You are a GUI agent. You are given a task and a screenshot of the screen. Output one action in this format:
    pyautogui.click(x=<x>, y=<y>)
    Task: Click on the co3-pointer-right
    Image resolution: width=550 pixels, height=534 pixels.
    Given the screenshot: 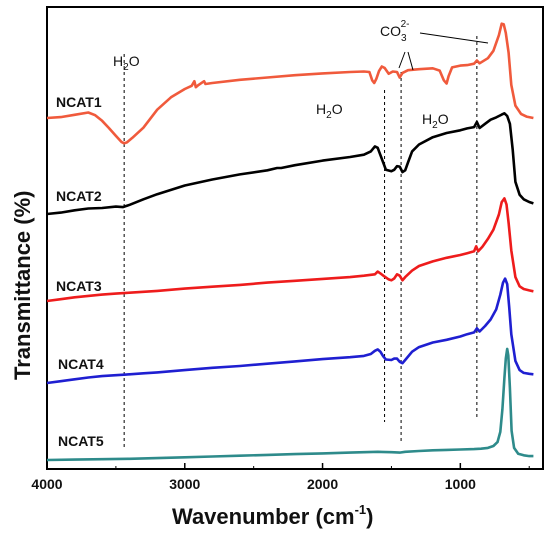 What is the action you would take?
    pyautogui.click(x=454, y=38)
    